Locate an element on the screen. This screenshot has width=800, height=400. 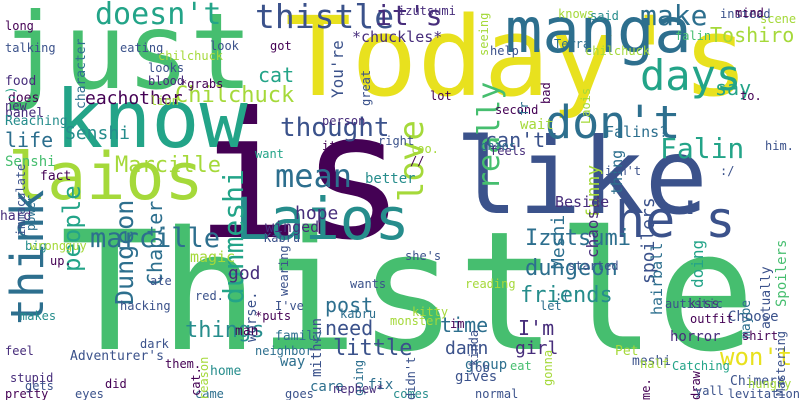
word-eating: eating is located at coordinates (142, 48).